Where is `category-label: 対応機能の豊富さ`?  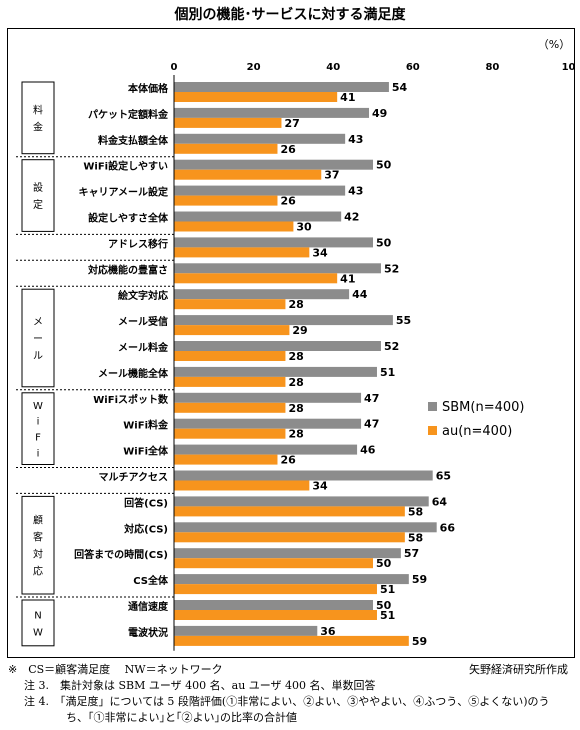
category-label: 対応機能の豊富さ is located at coordinates (127, 269).